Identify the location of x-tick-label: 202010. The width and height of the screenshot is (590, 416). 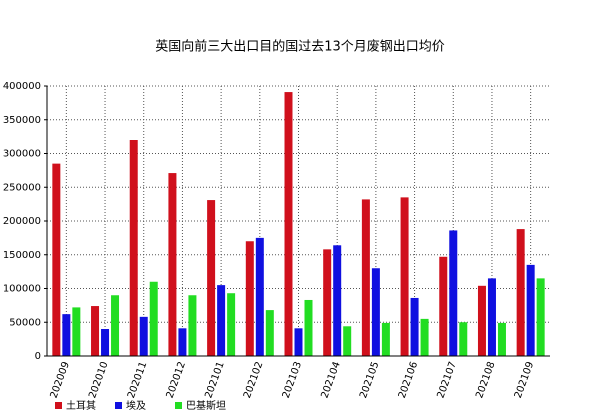
(98, 380).